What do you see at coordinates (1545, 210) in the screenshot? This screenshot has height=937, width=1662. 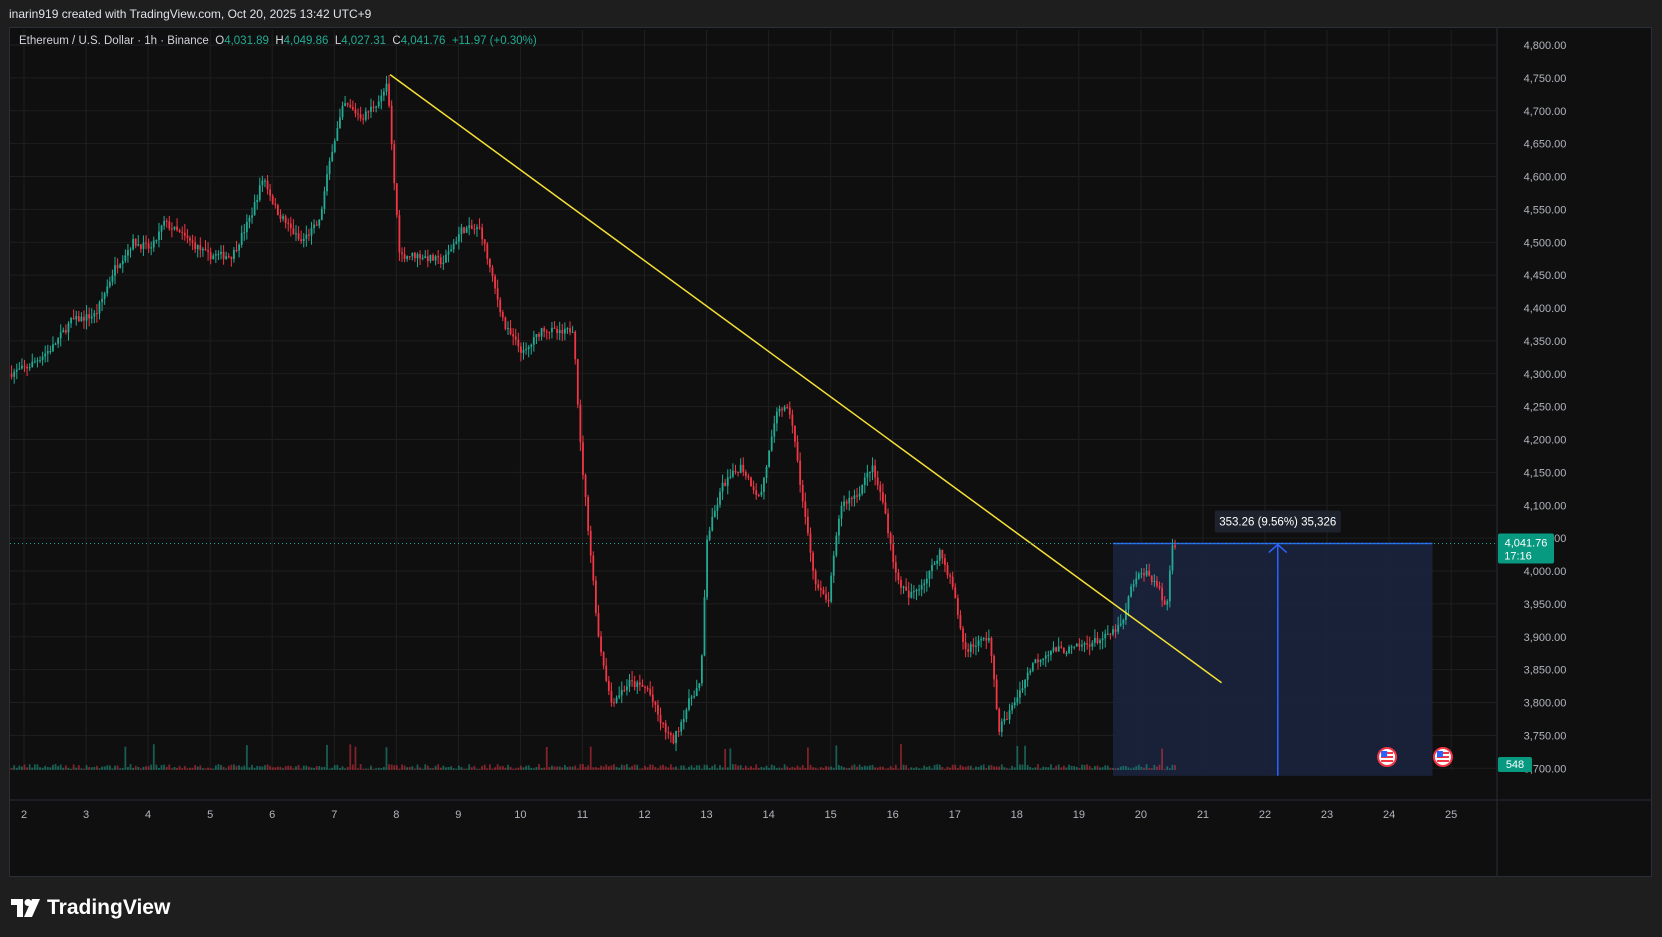 I see `price-axis-label: 4,550.00` at bounding box center [1545, 210].